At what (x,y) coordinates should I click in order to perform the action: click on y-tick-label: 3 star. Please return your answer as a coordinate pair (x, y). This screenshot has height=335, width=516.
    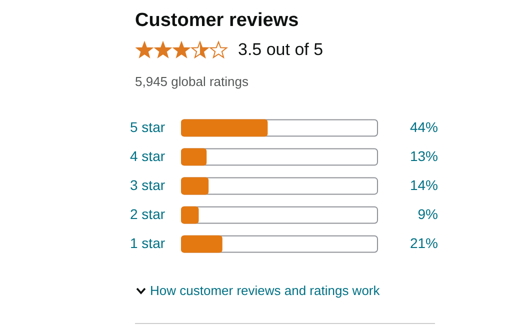
    Looking at the image, I should click on (148, 184).